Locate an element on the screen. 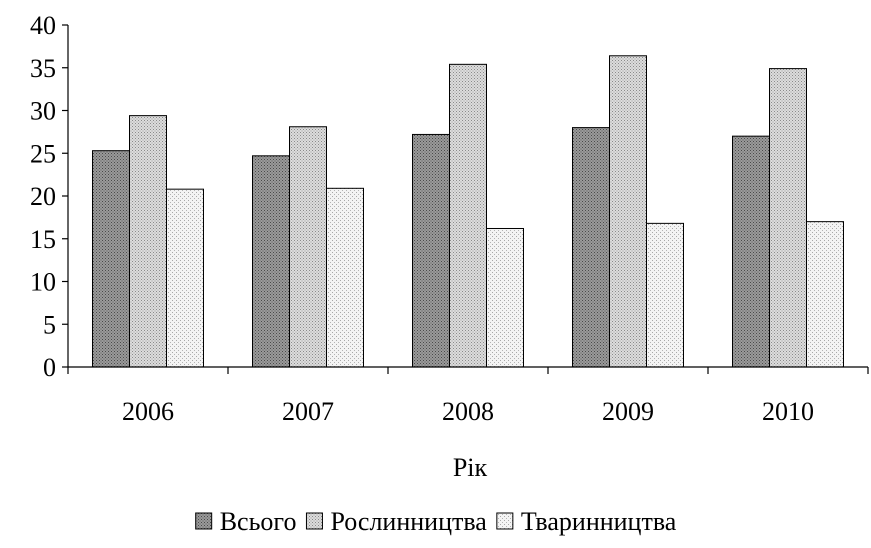 The height and width of the screenshot is (548, 871). bar-Рослинництва-2006 is located at coordinates (148, 241).